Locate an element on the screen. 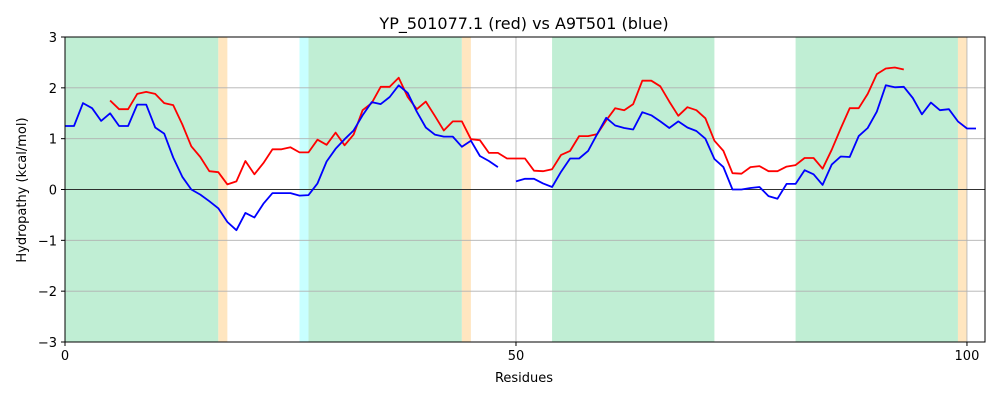 Image resolution: width=1000 pixels, height=400 pixels. y-tick-label: −3 is located at coordinates (47, 343).